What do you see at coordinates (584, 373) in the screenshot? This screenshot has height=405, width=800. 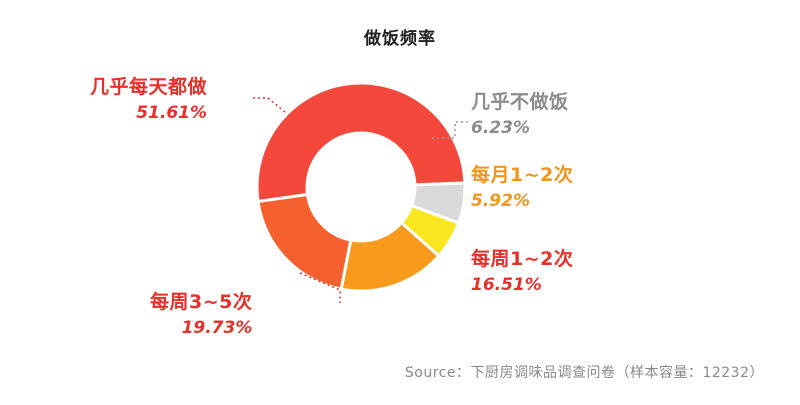 I see `source-note: Source：下厨房调味品调查问卷（样本容量：12232）` at bounding box center [584, 373].